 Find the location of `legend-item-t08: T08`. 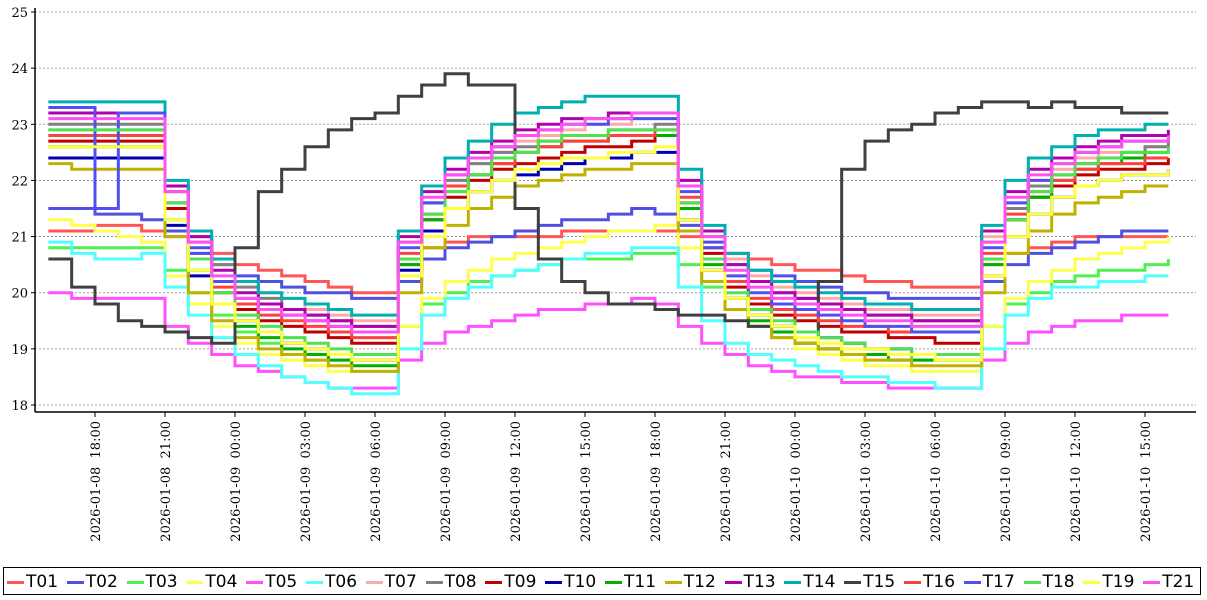

legend-item-t08: T08 is located at coordinates (451, 582).